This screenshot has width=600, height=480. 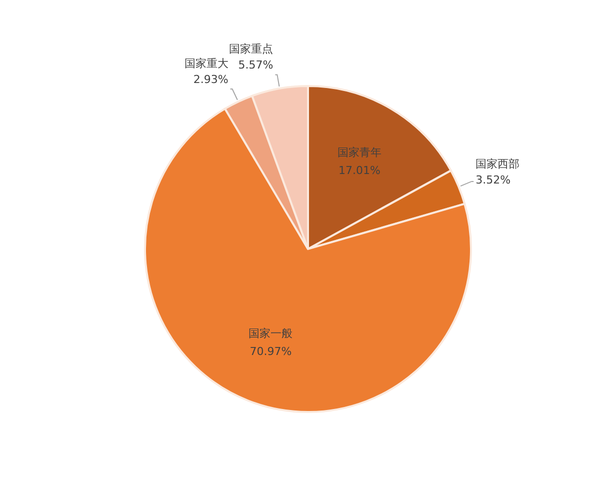 I want to click on data-label: 5.57%, so click(x=256, y=65).